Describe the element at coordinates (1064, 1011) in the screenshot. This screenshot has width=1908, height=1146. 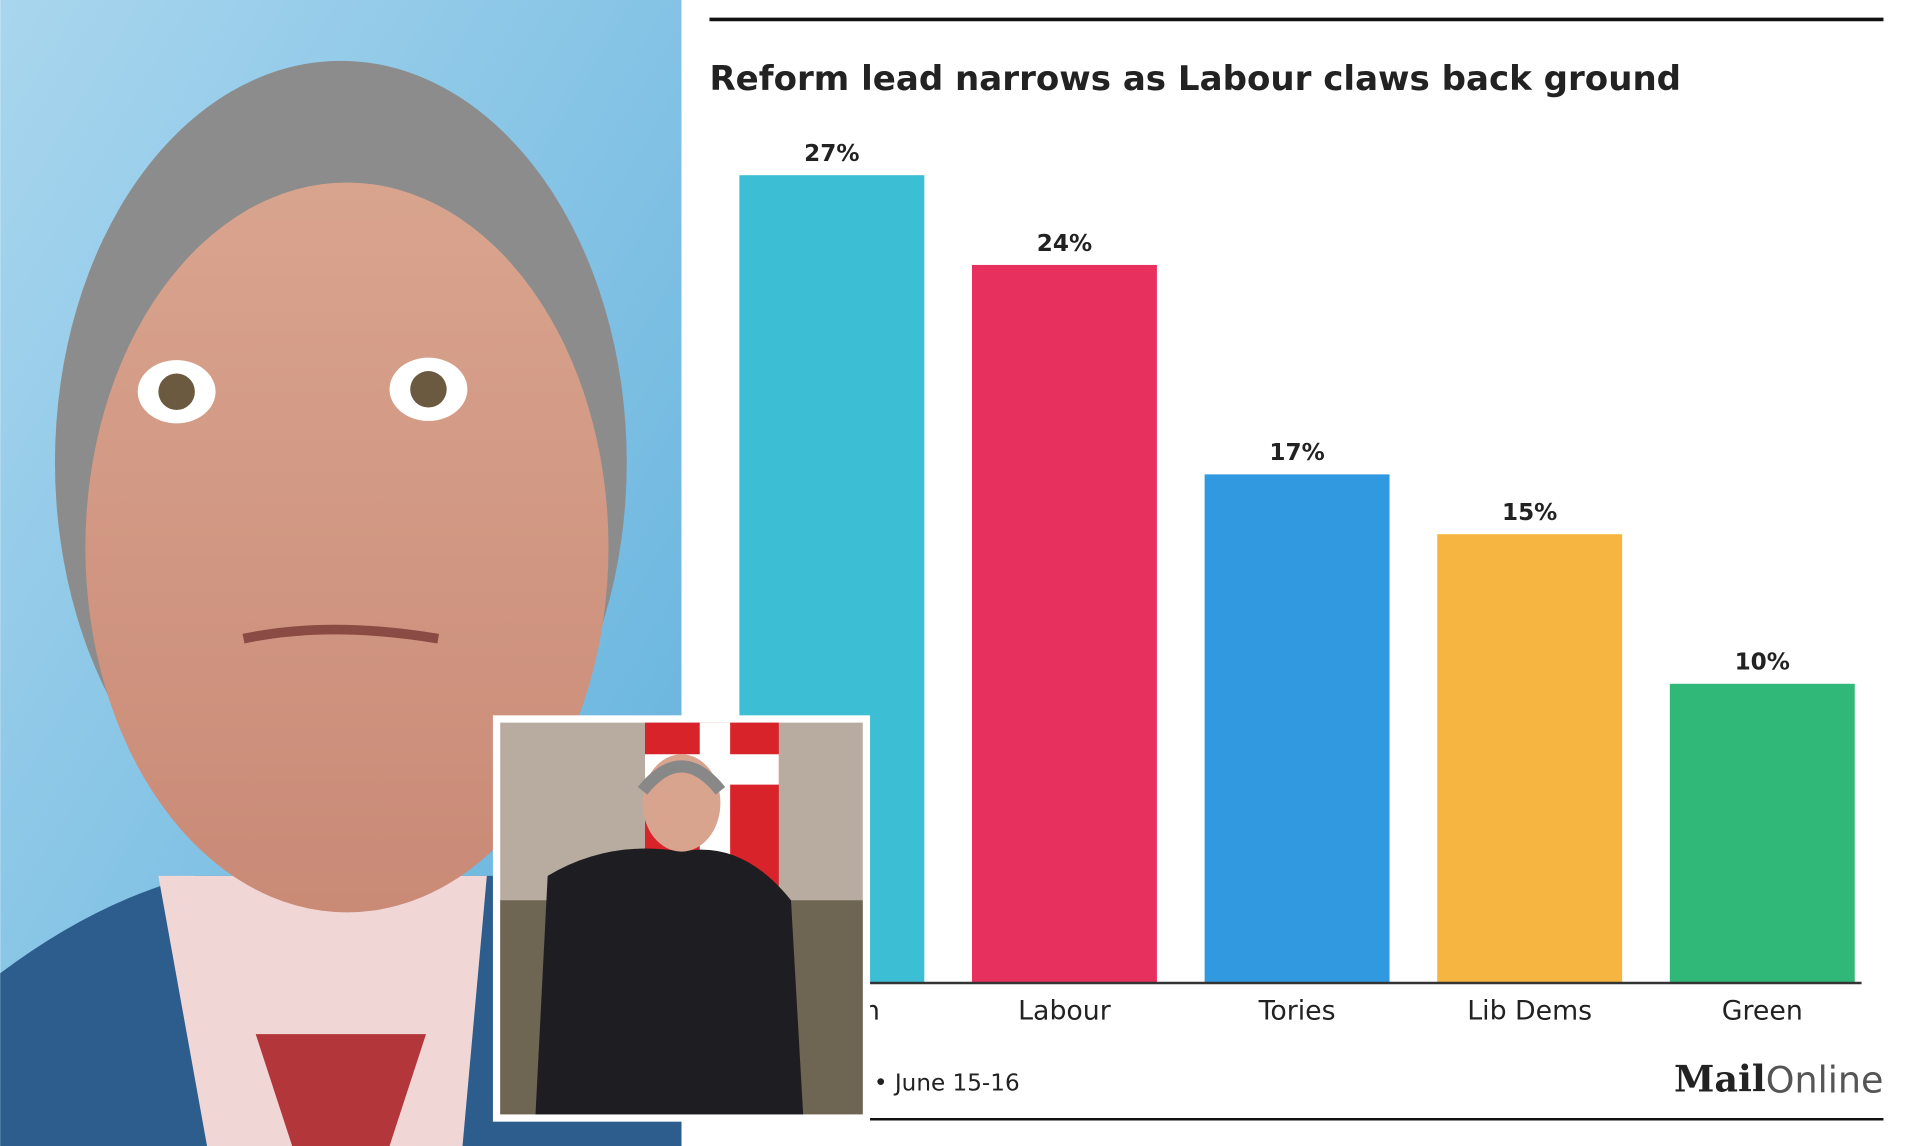
I see `x-tick-label: Labour` at that location.